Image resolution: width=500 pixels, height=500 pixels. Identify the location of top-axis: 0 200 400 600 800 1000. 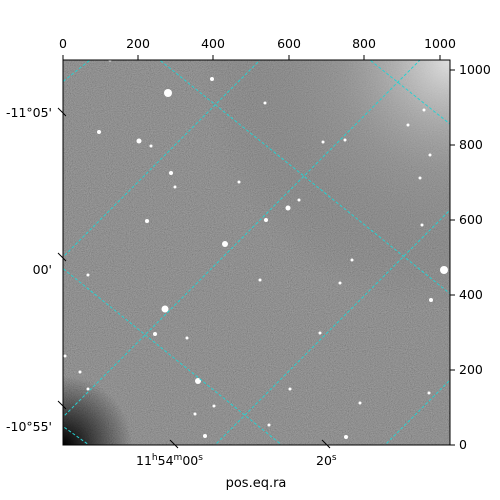
(257, 48).